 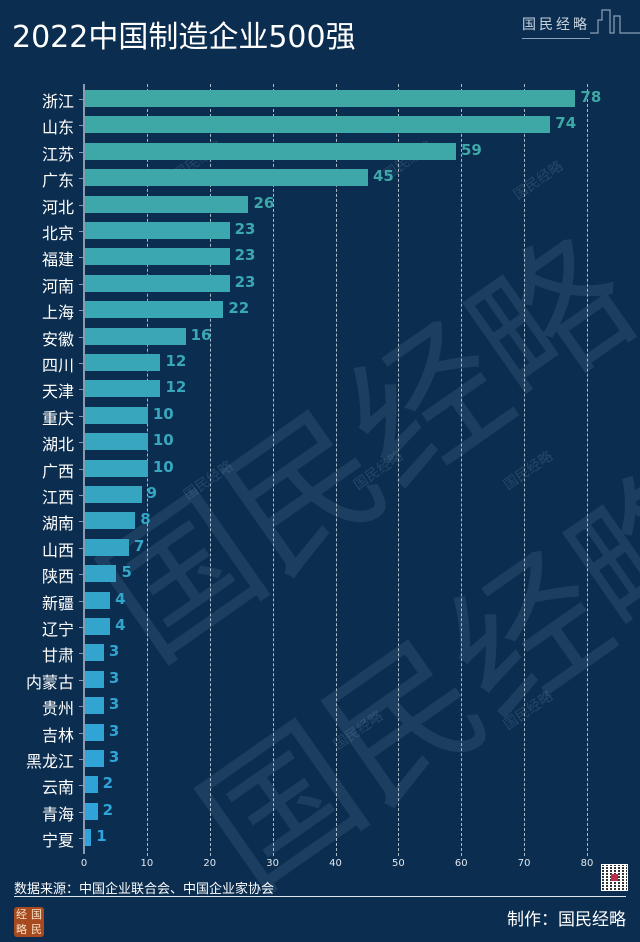 I want to click on category-label: 吉林, so click(x=57, y=735).